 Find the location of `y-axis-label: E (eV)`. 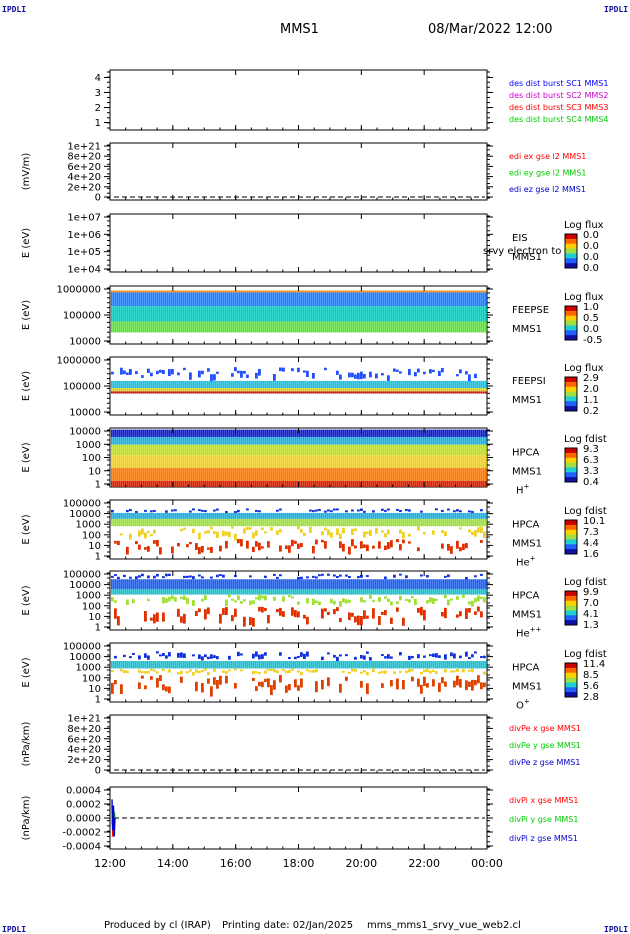

y-axis-label: E (eV) is located at coordinates (26, 529).